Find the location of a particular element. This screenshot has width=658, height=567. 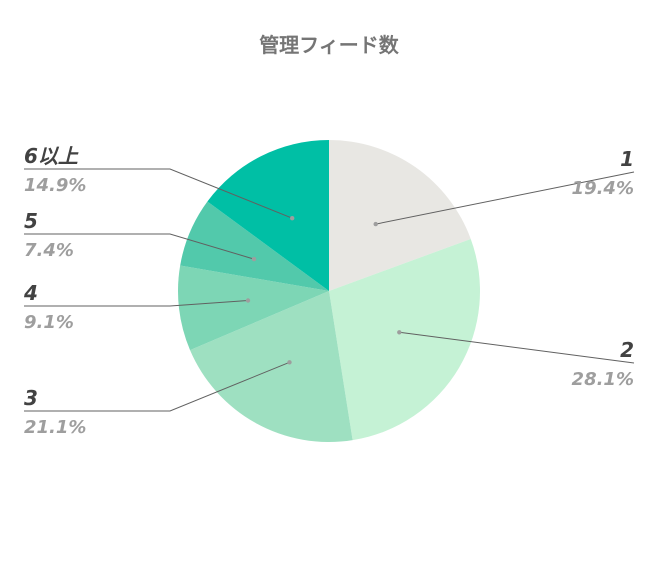

slice-percent-6: 14.9% is located at coordinates (55, 185).